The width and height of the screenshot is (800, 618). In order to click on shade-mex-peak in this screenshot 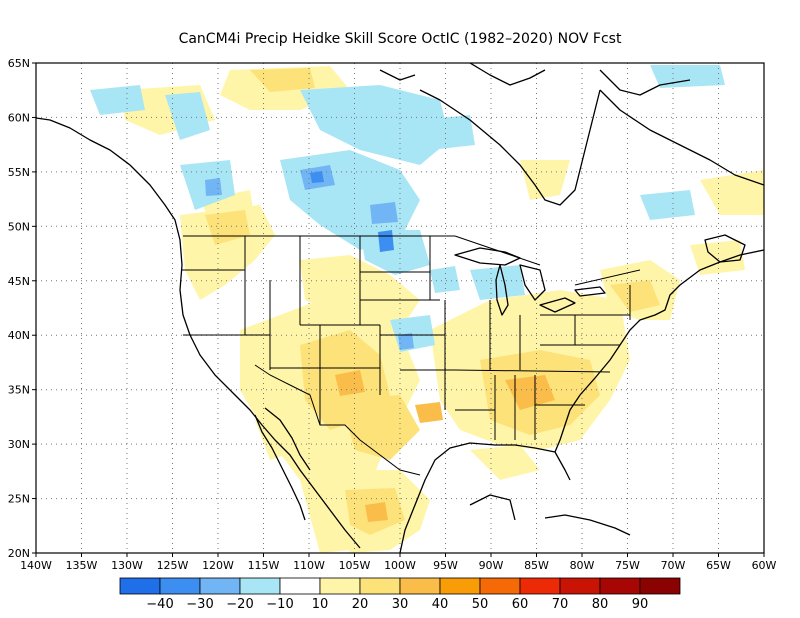, I will do `click(376, 512)`.